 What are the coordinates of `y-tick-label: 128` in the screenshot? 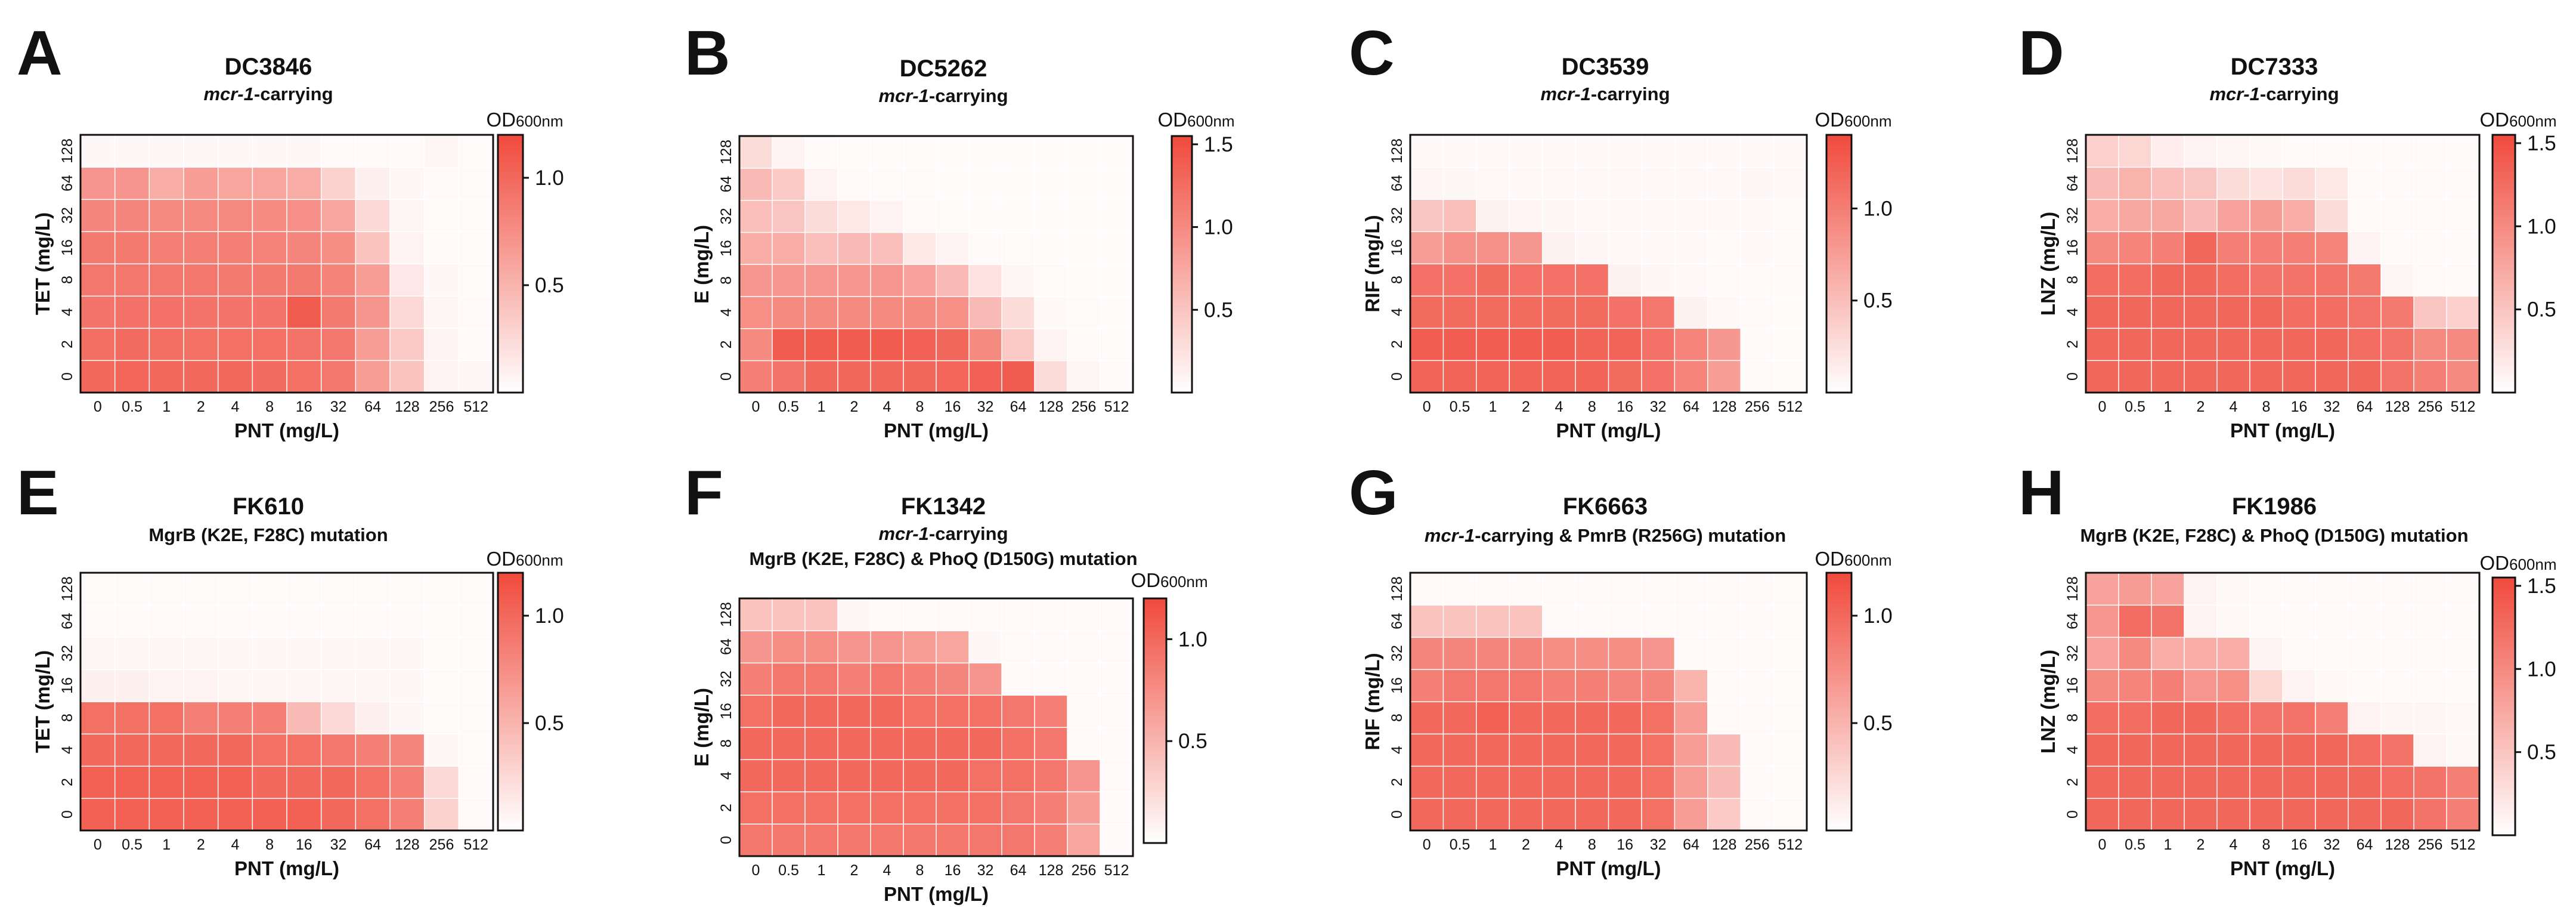 It's located at (1397, 588).